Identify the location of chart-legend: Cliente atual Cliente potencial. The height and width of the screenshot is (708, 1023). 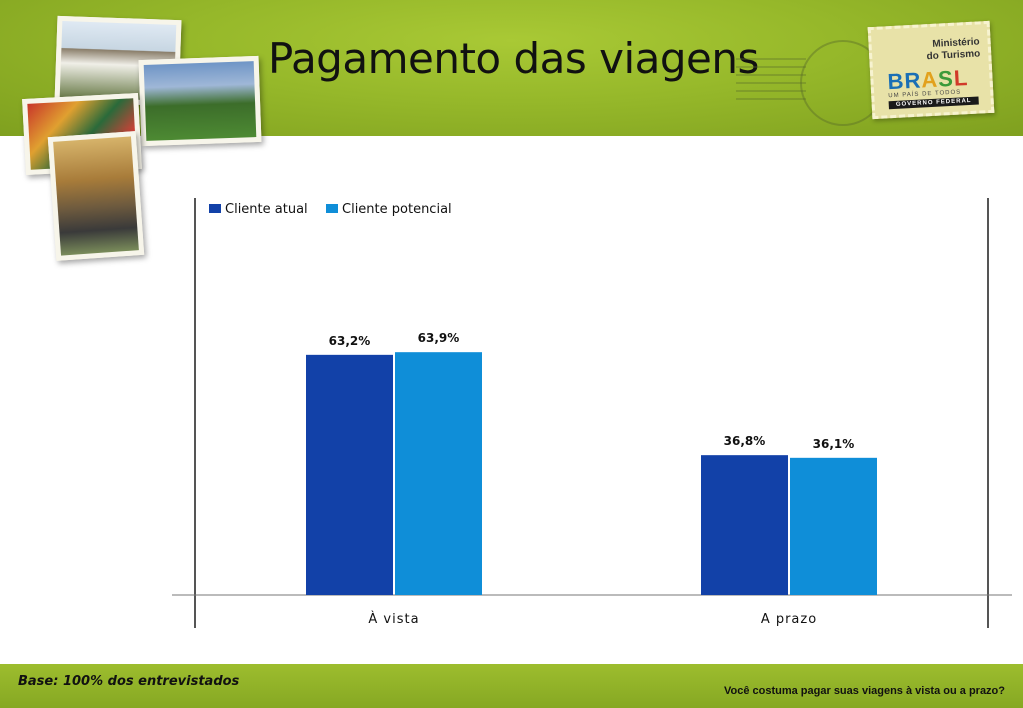
(330, 209).